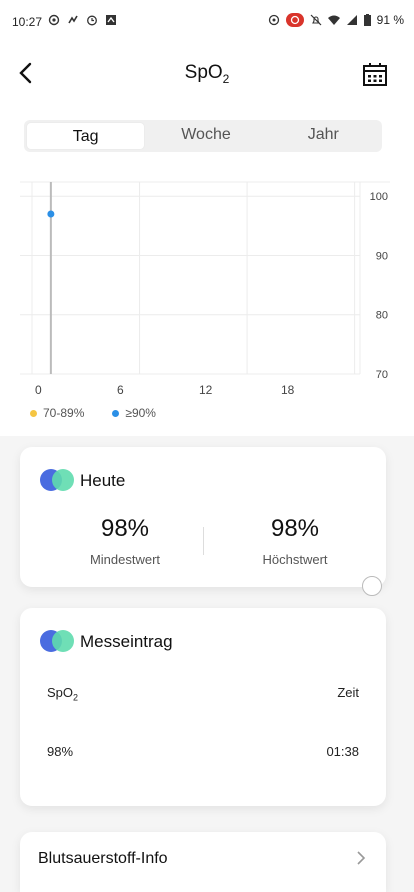 This screenshot has width=414, height=892. What do you see at coordinates (38, 390) in the screenshot?
I see `x-tick-label: 0` at bounding box center [38, 390].